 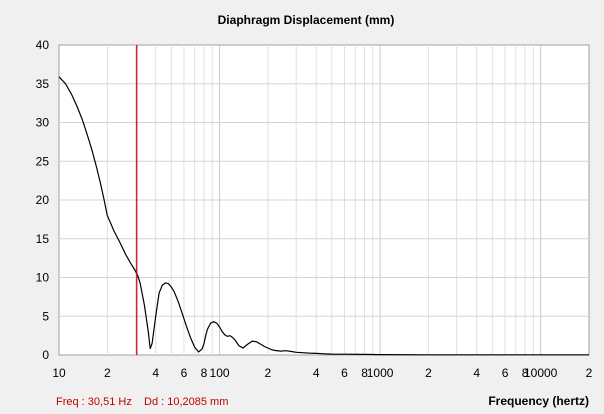 What do you see at coordinates (380, 373) in the screenshot?
I see `x-tick-label: 1000` at bounding box center [380, 373].